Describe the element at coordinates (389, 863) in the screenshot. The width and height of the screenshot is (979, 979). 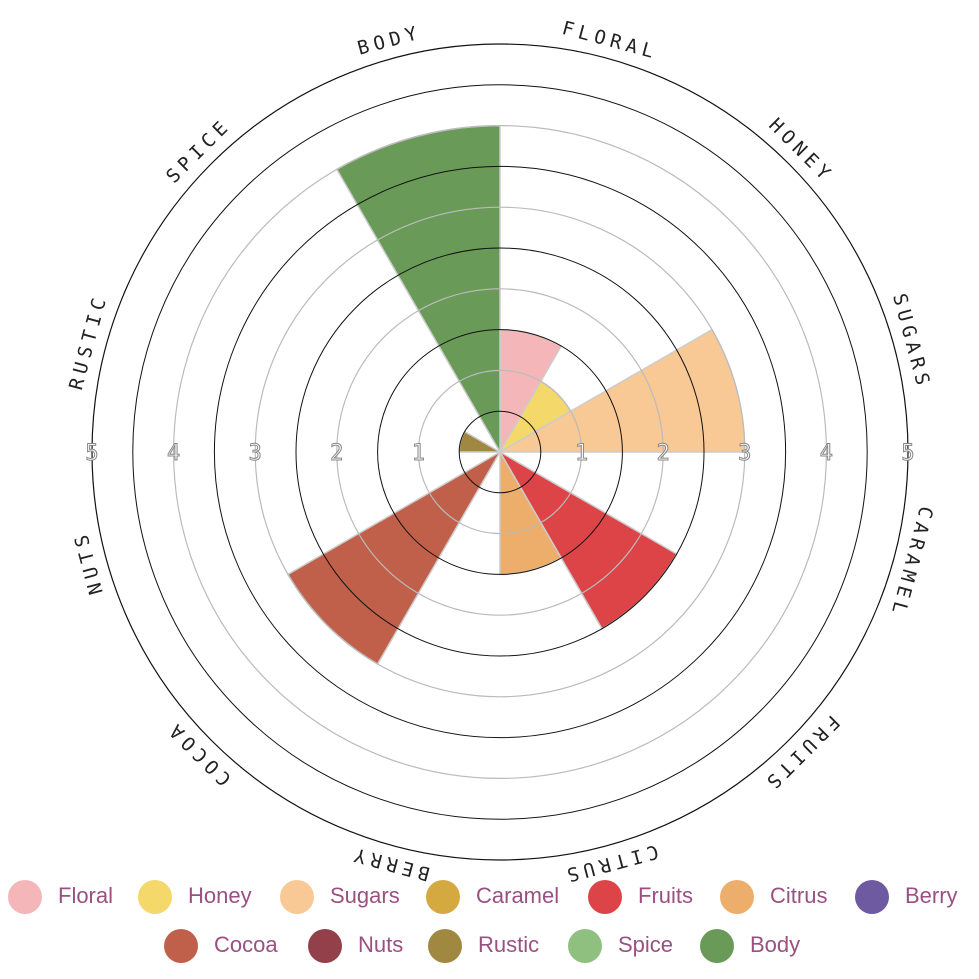
I see `category-label: Berry` at that location.